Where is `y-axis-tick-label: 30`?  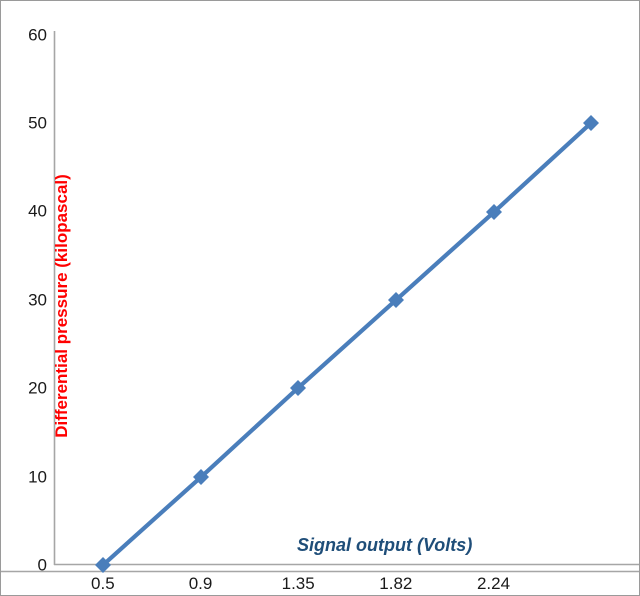 y-axis-tick-label: 30 is located at coordinates (37, 300).